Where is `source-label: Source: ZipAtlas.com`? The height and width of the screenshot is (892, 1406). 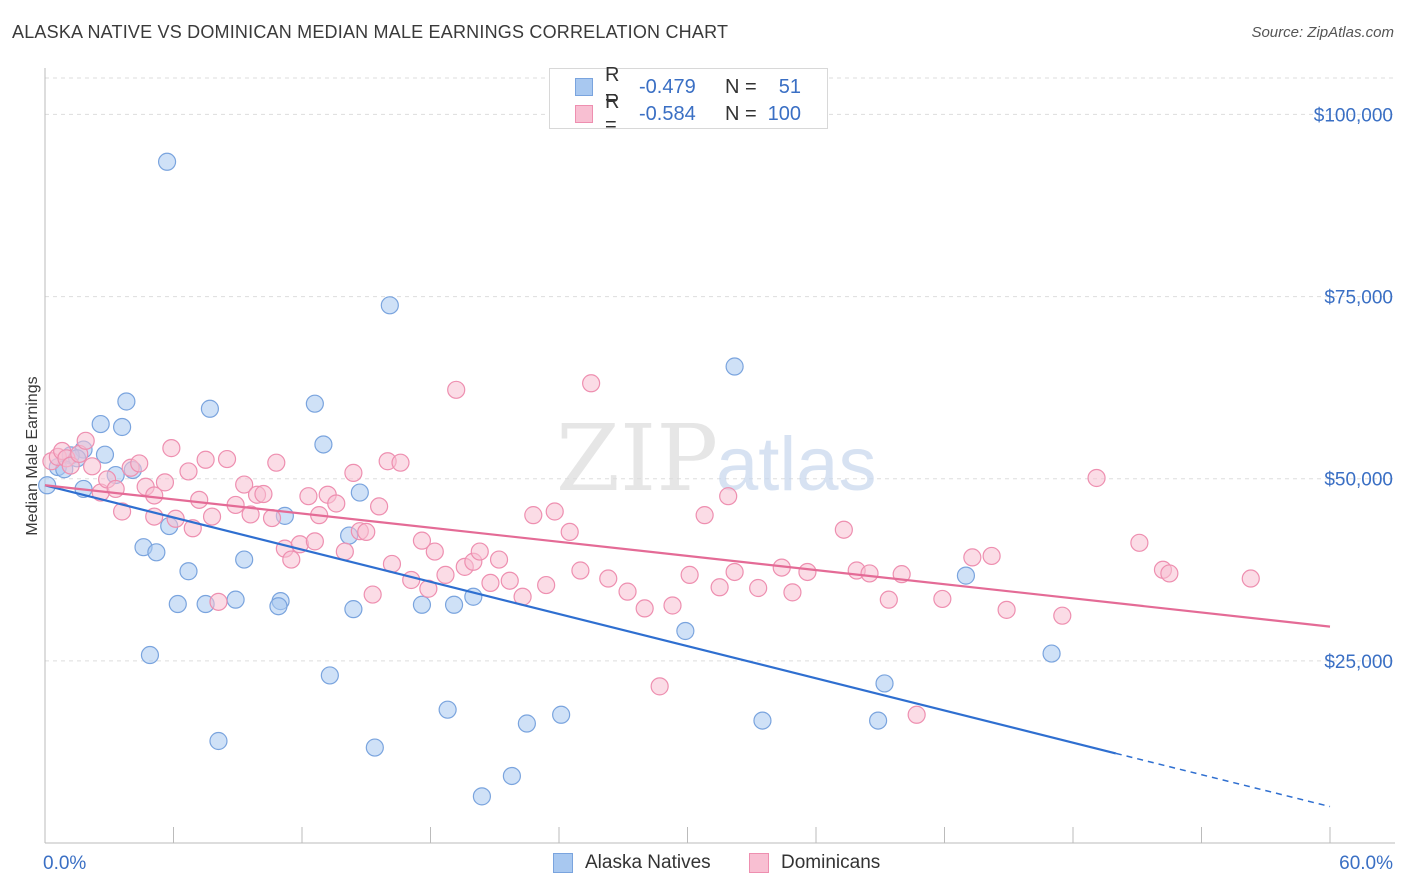 source-label: Source: ZipAtlas.com is located at coordinates (1322, 32).